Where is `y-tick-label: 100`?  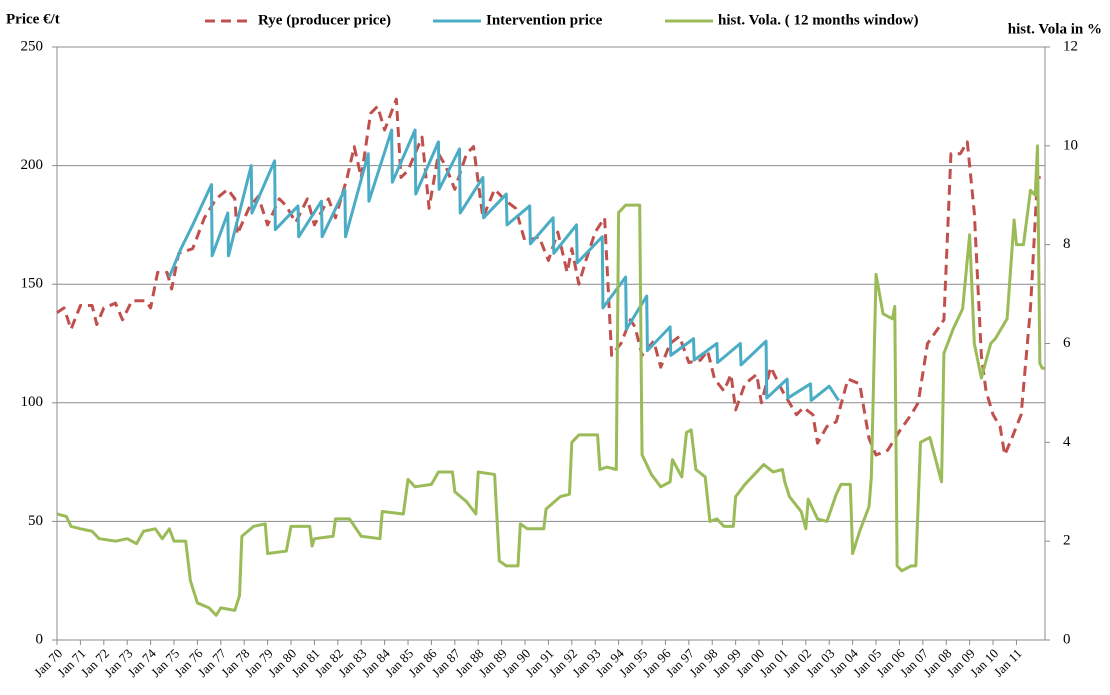 y-tick-label: 100 is located at coordinates (32, 402).